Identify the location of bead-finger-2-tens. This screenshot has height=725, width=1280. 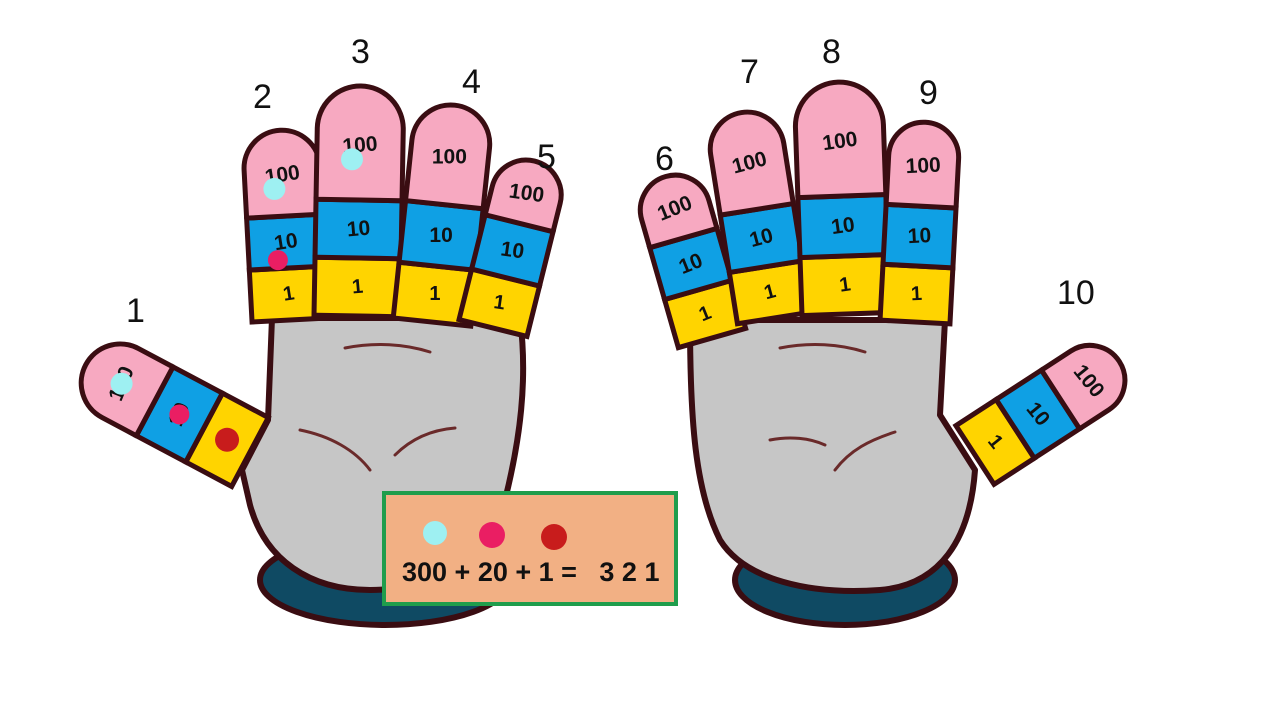
(277, 260).